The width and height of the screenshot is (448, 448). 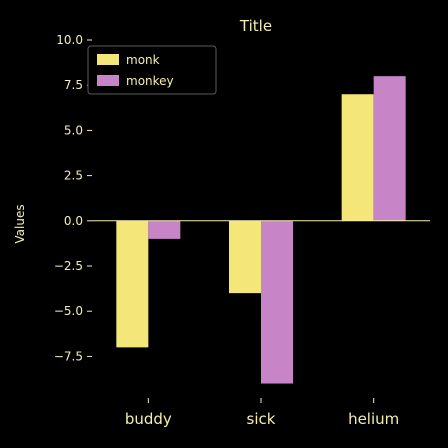 What do you see at coordinates (148, 419) in the screenshot?
I see `x-tick-label-buddy: buddy` at bounding box center [148, 419].